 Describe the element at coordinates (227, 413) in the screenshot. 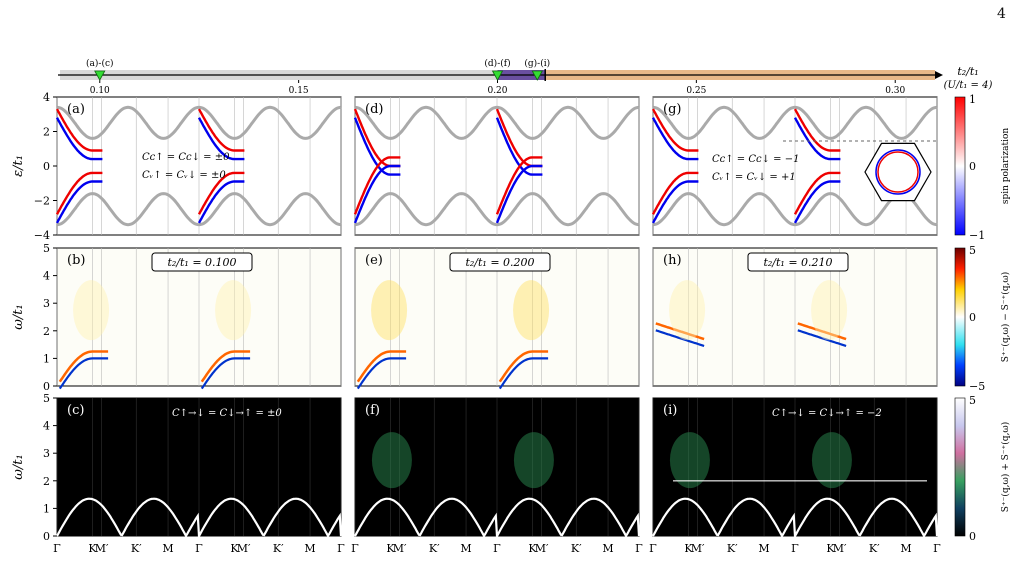

I see `chern-text: C↑→↓ = C↓→↑ = ±0` at that location.